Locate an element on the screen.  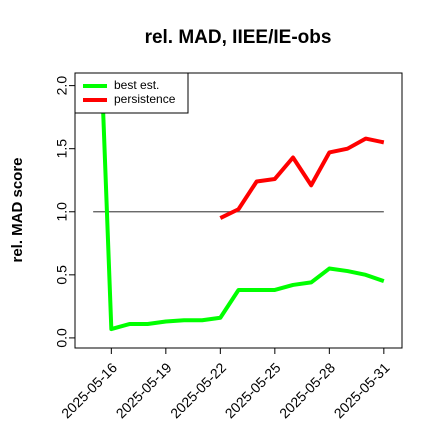
legend-label: best est. is located at coordinates (136, 85).